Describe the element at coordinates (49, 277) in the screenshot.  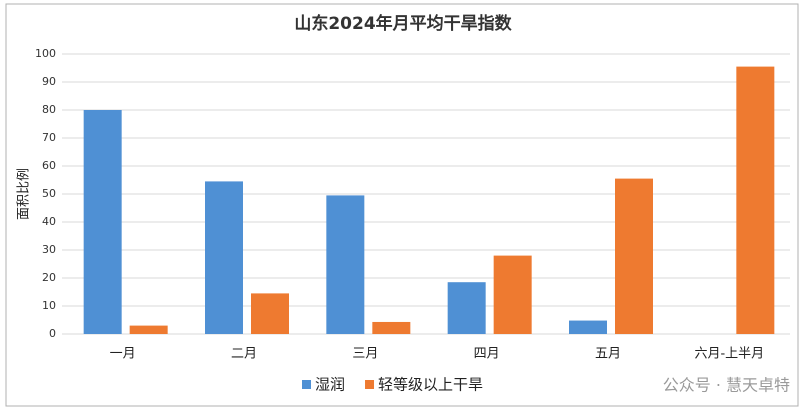
I see `y-tick-label: 20` at that location.